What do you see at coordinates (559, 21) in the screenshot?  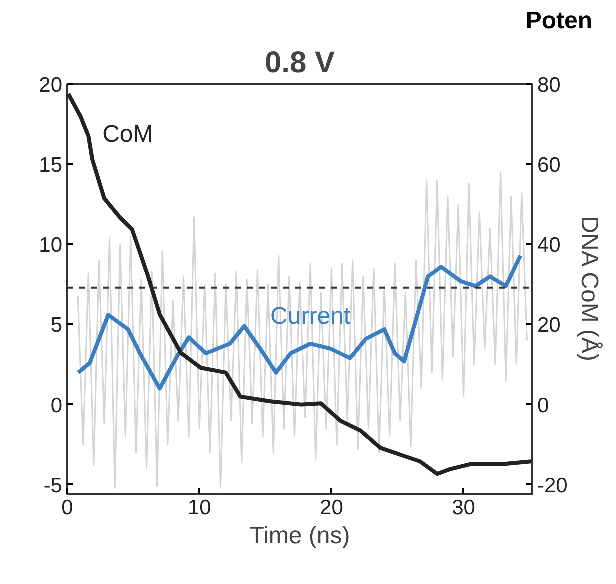 I see `text: Poten` at bounding box center [559, 21].